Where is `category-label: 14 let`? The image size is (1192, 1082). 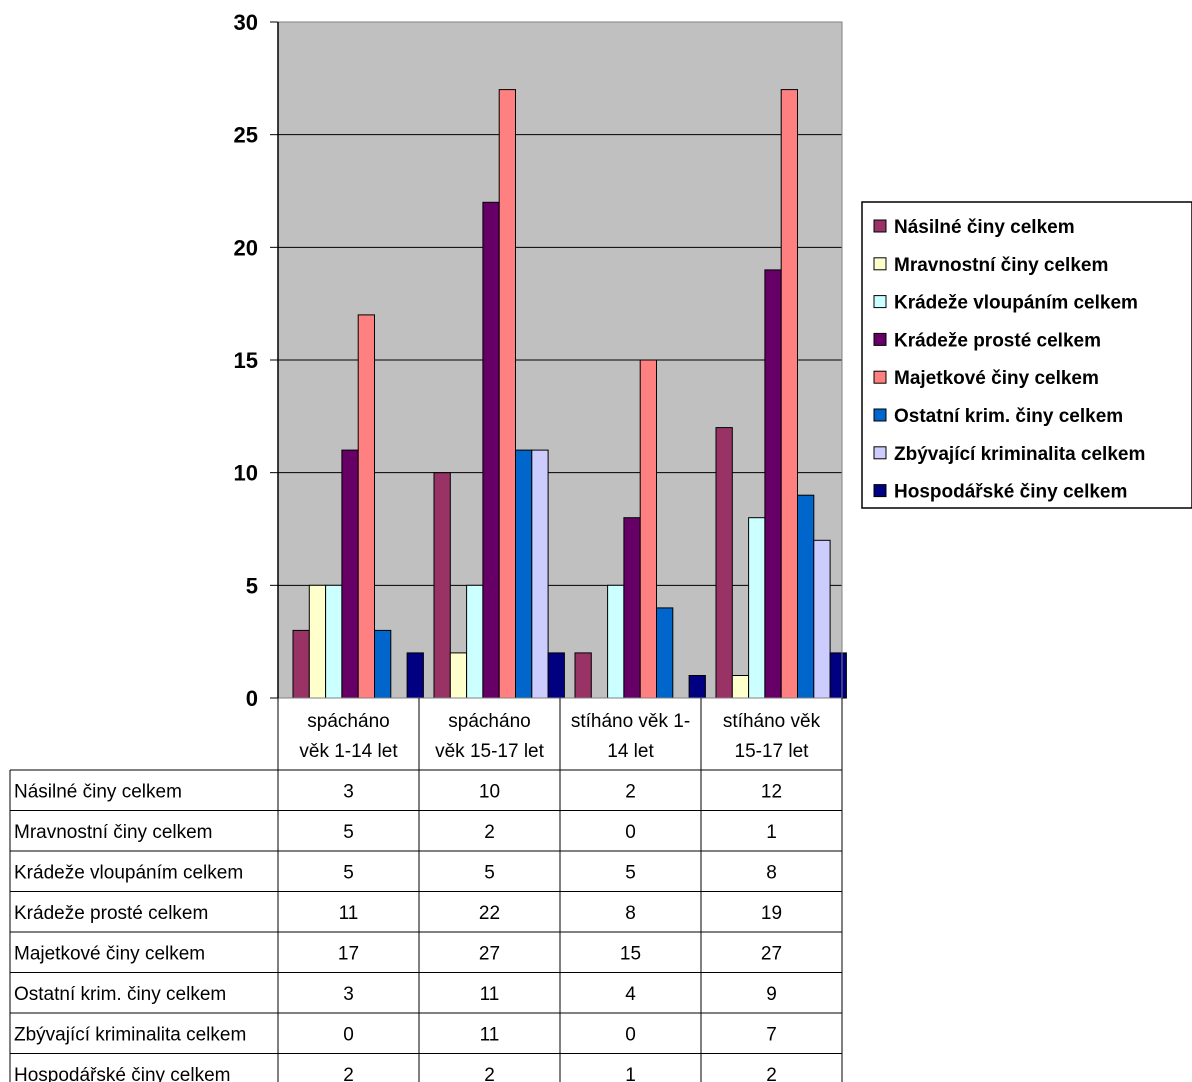 category-label: 14 let is located at coordinates (630, 751).